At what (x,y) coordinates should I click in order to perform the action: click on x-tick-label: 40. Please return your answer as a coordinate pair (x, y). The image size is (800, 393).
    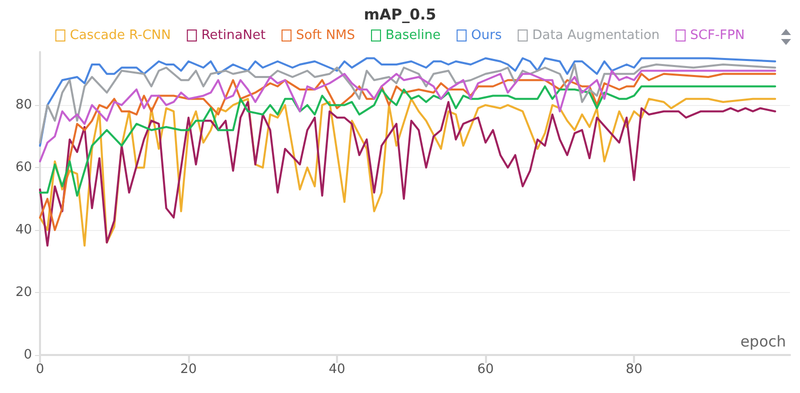
    Looking at the image, I should click on (337, 369).